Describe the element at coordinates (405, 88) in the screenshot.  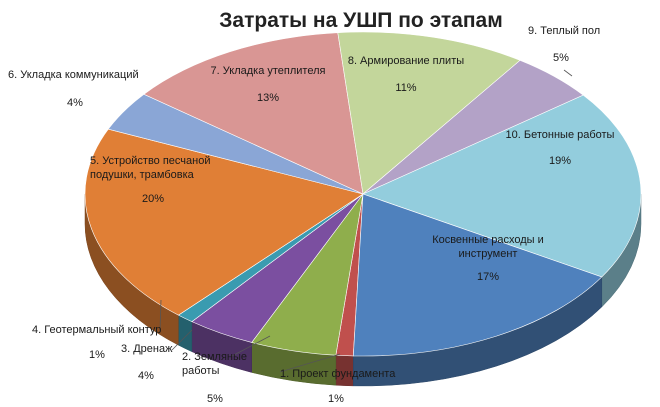
I see `slice-8-percent: 11%` at that location.